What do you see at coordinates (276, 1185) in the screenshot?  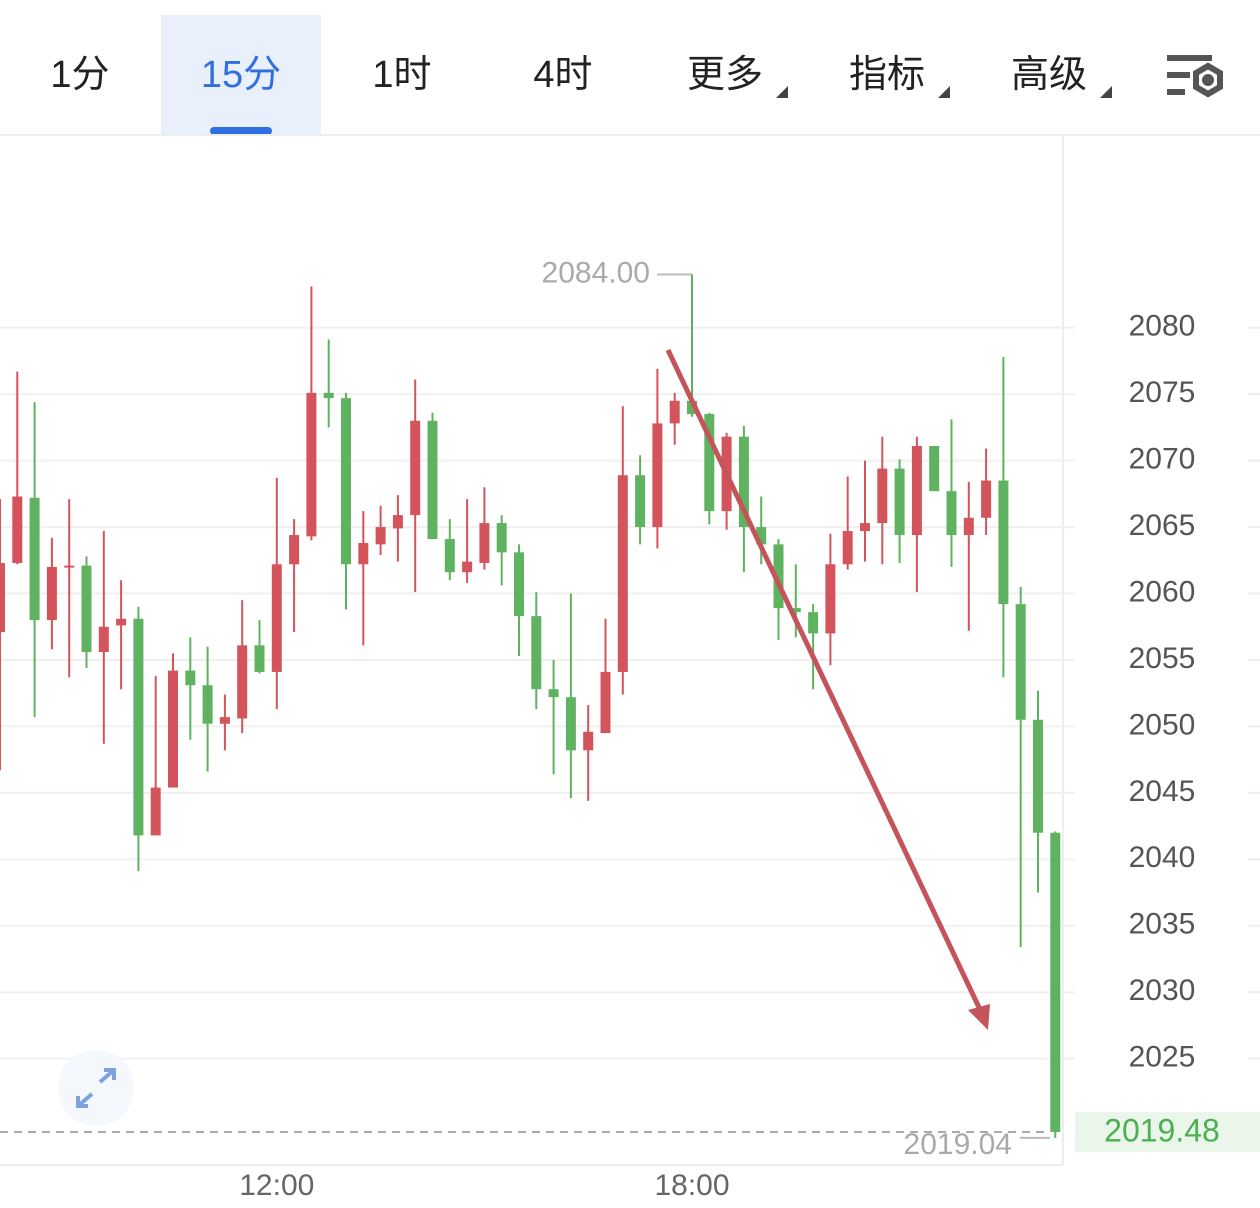 I see `x-tick-label: 12:00` at bounding box center [276, 1185].